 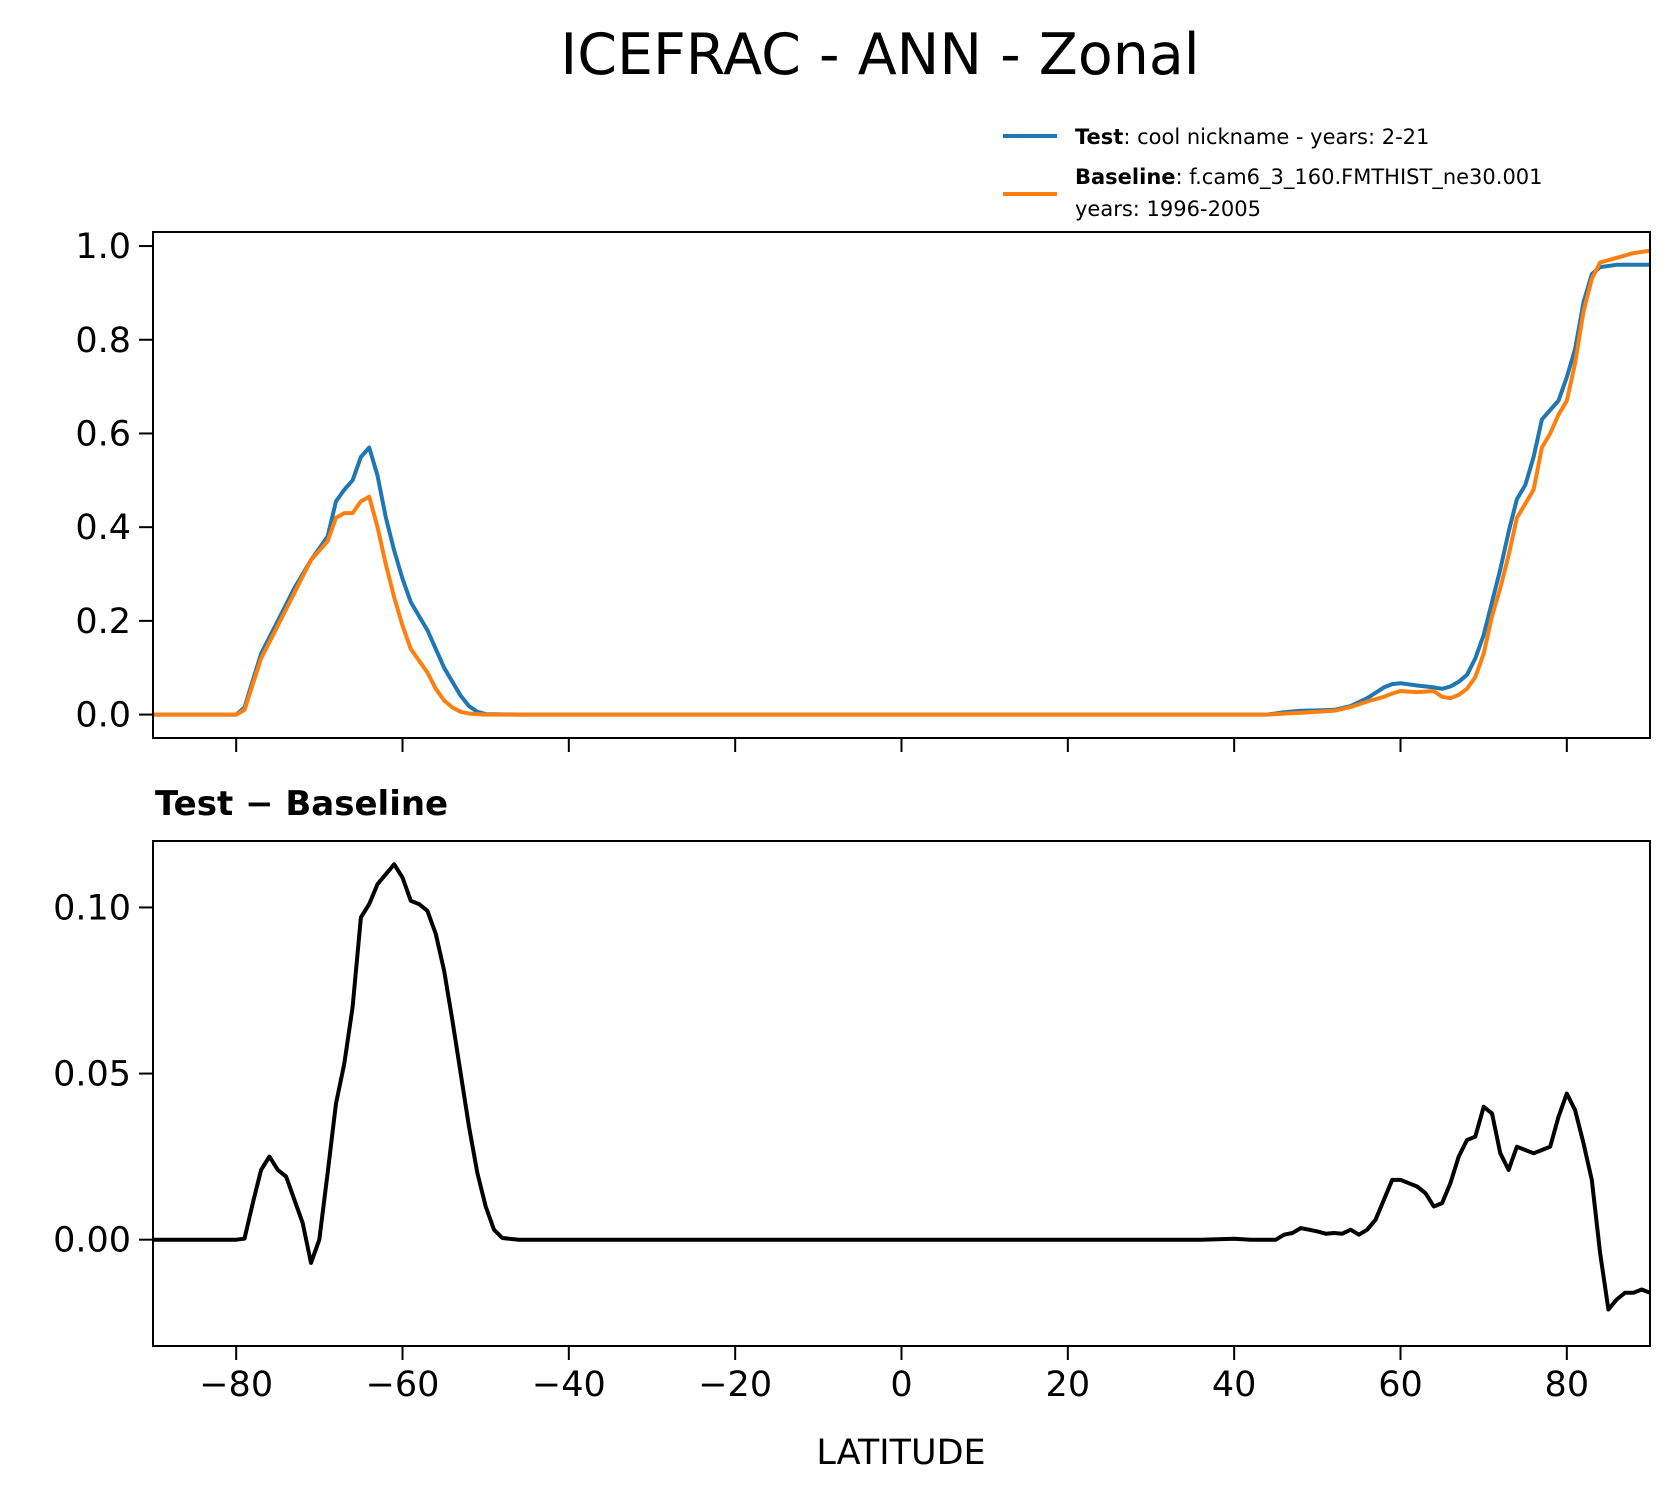 What do you see at coordinates (236, 1385) in the screenshot?
I see `bottom-x-tick-label: −80` at bounding box center [236, 1385].